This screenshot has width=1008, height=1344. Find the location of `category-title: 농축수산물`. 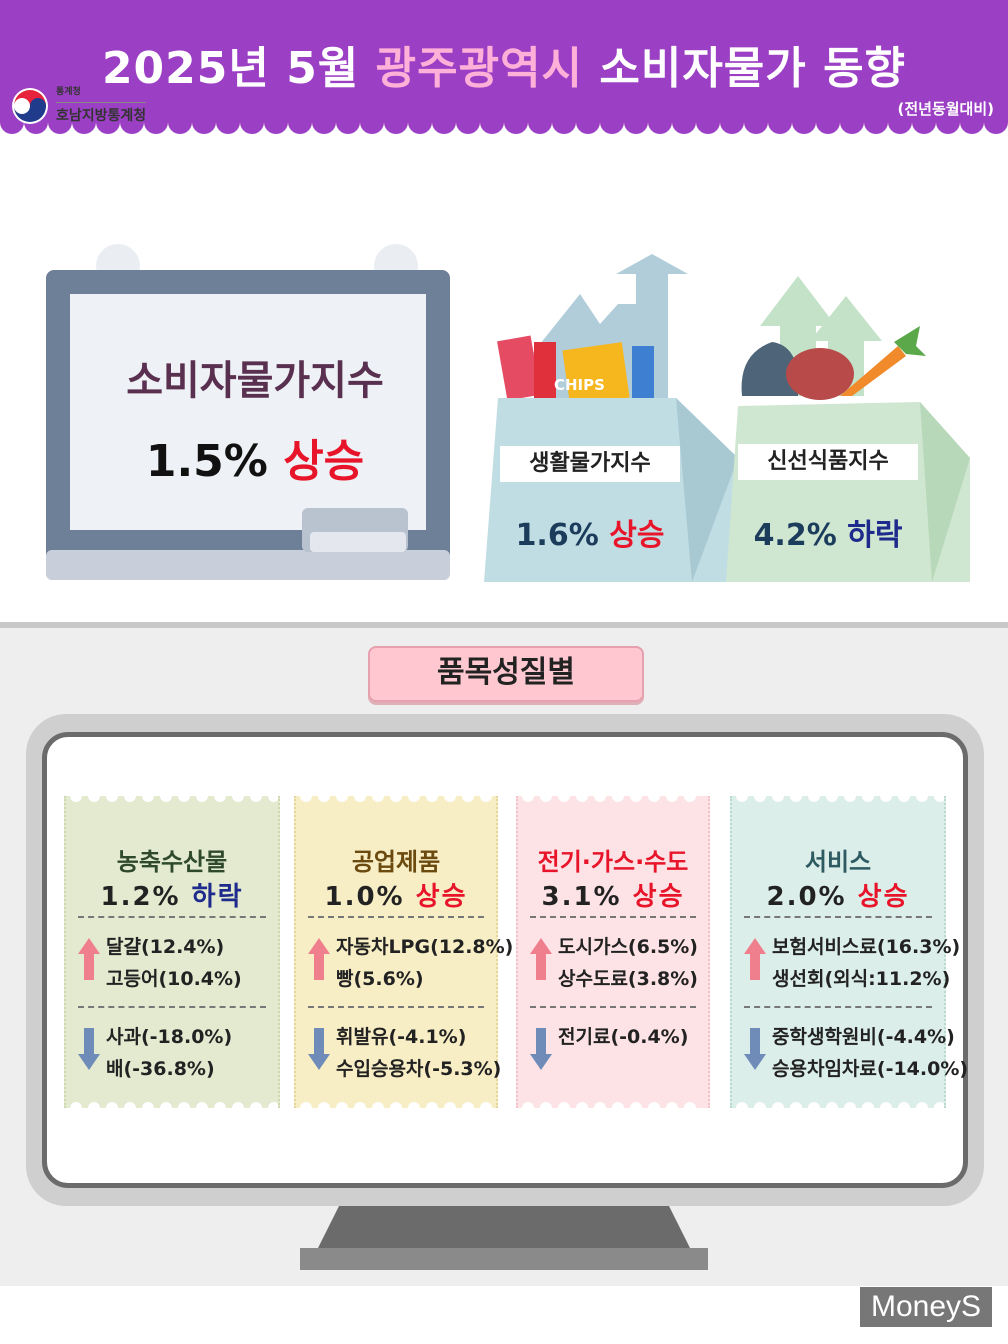

category-title: 농축수산물 is located at coordinates (172, 862).